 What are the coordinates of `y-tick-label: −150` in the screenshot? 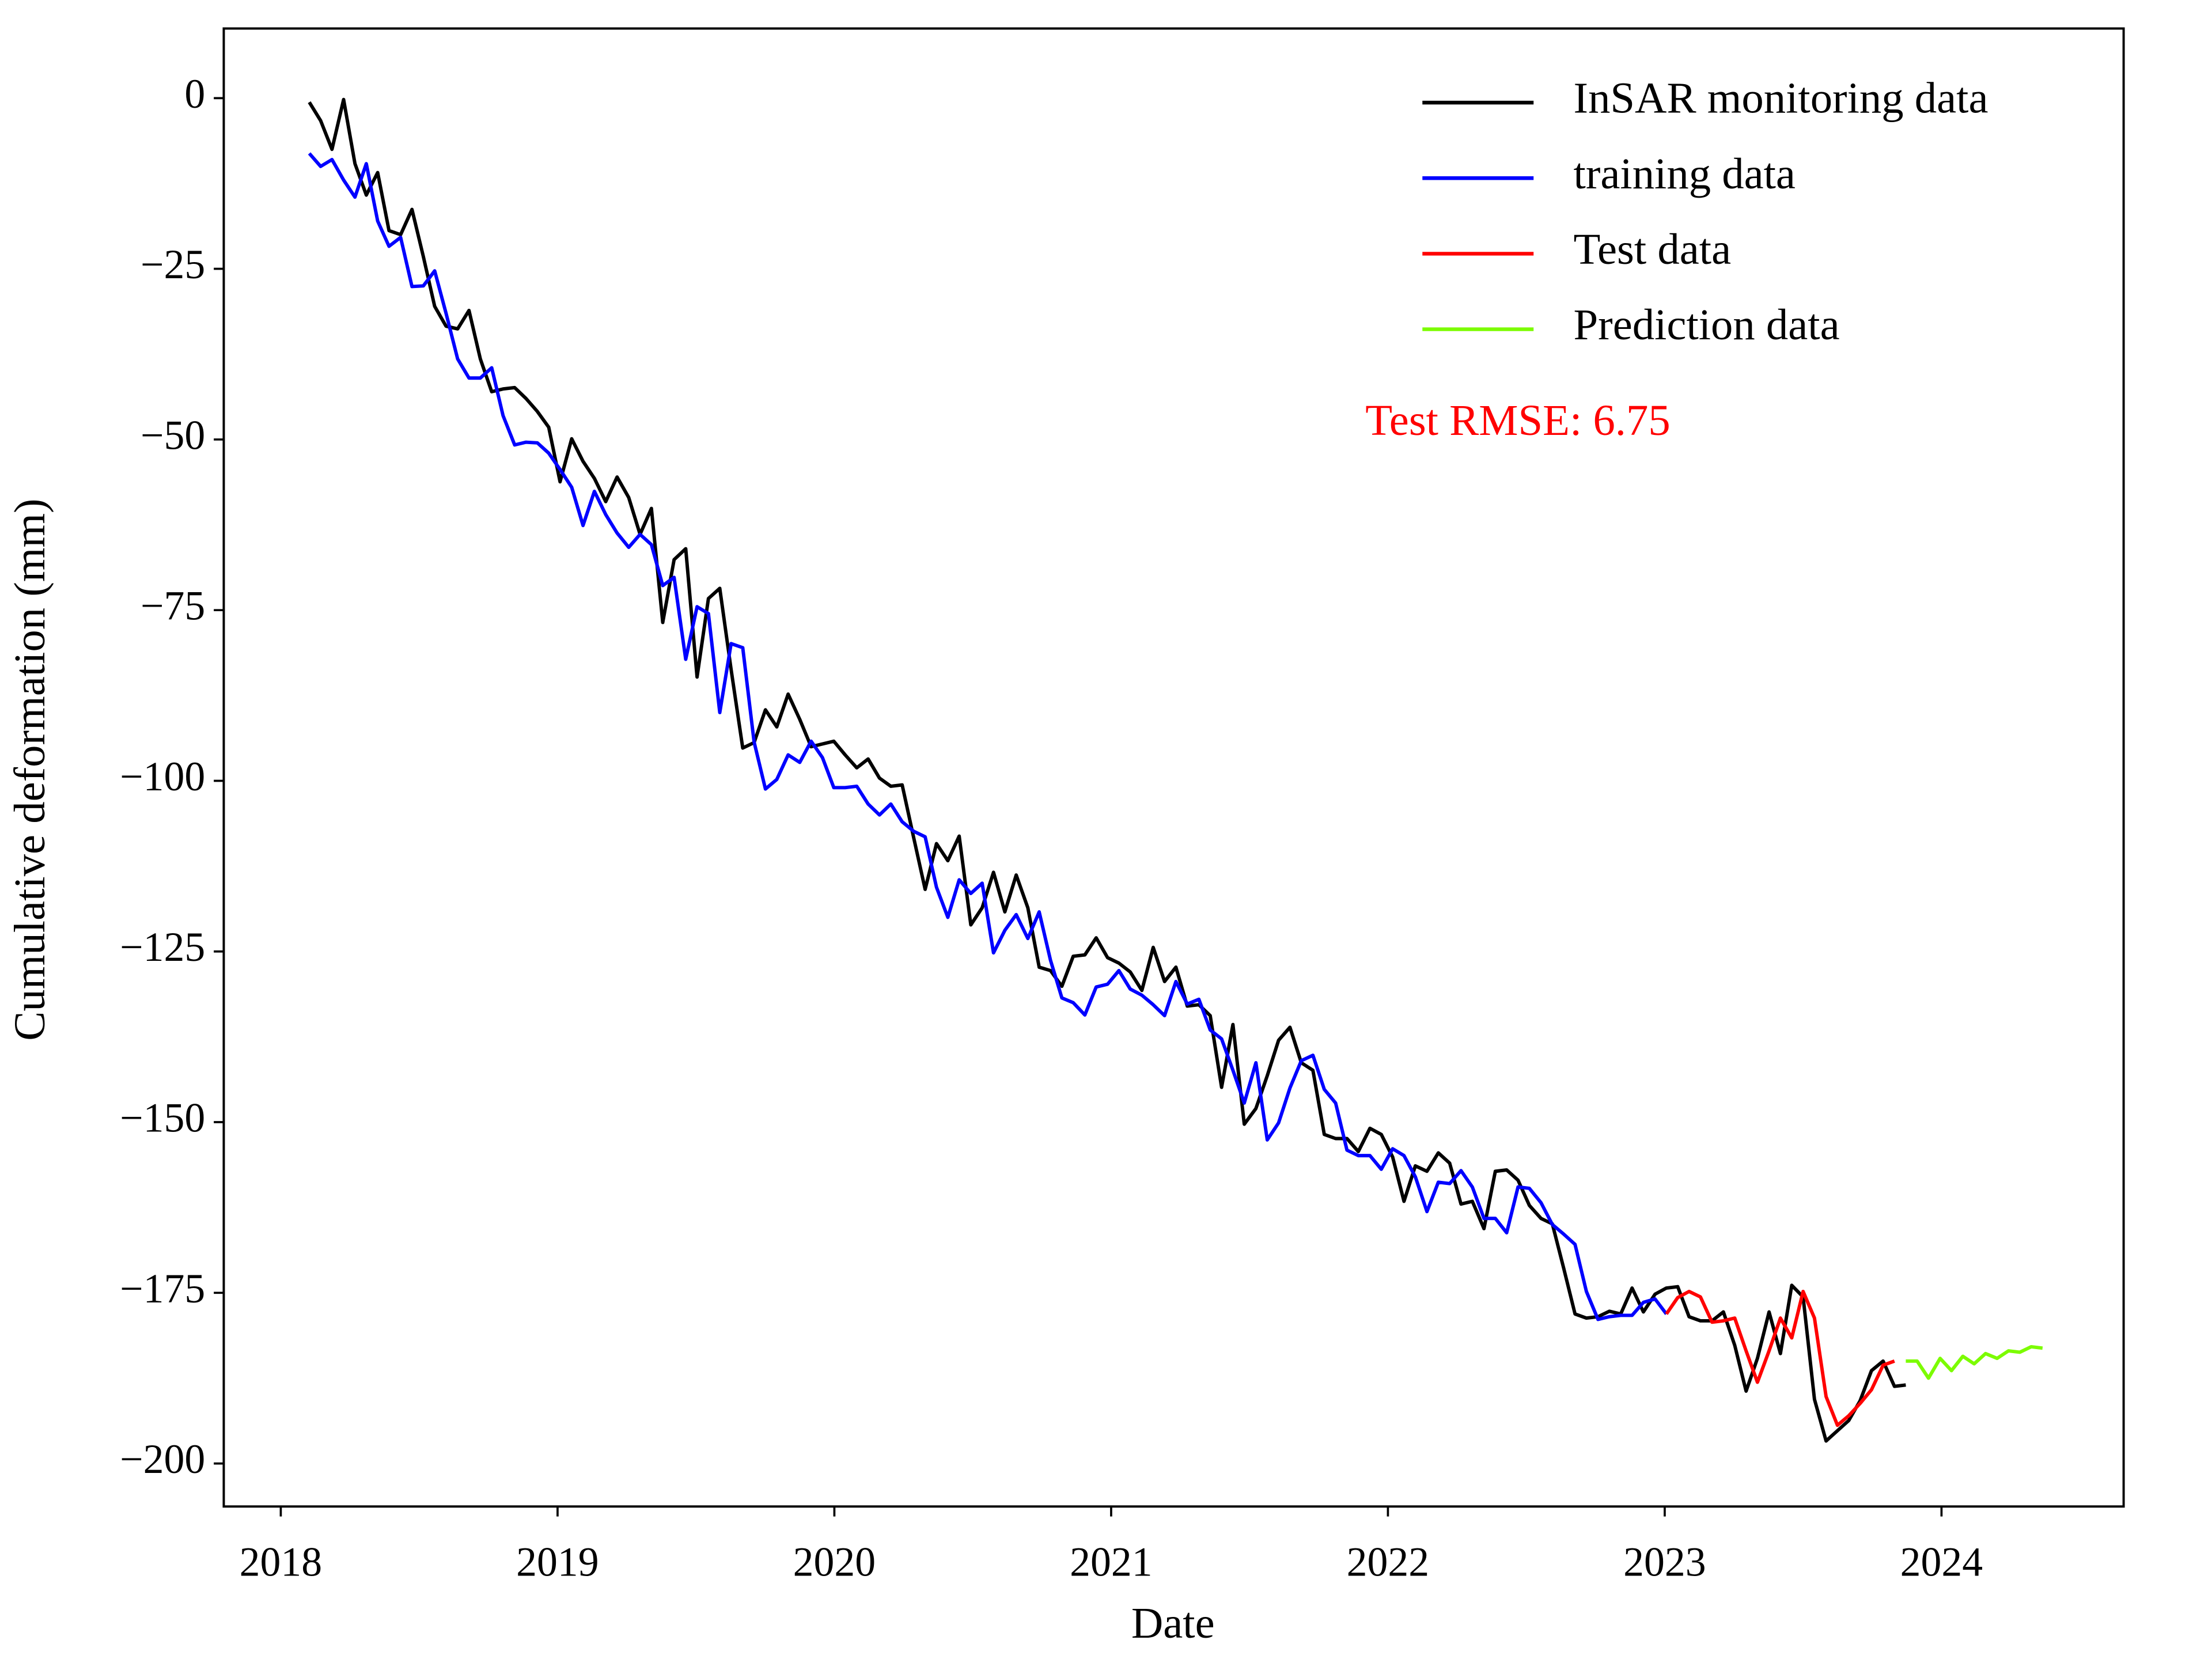 It's located at (162, 1118).